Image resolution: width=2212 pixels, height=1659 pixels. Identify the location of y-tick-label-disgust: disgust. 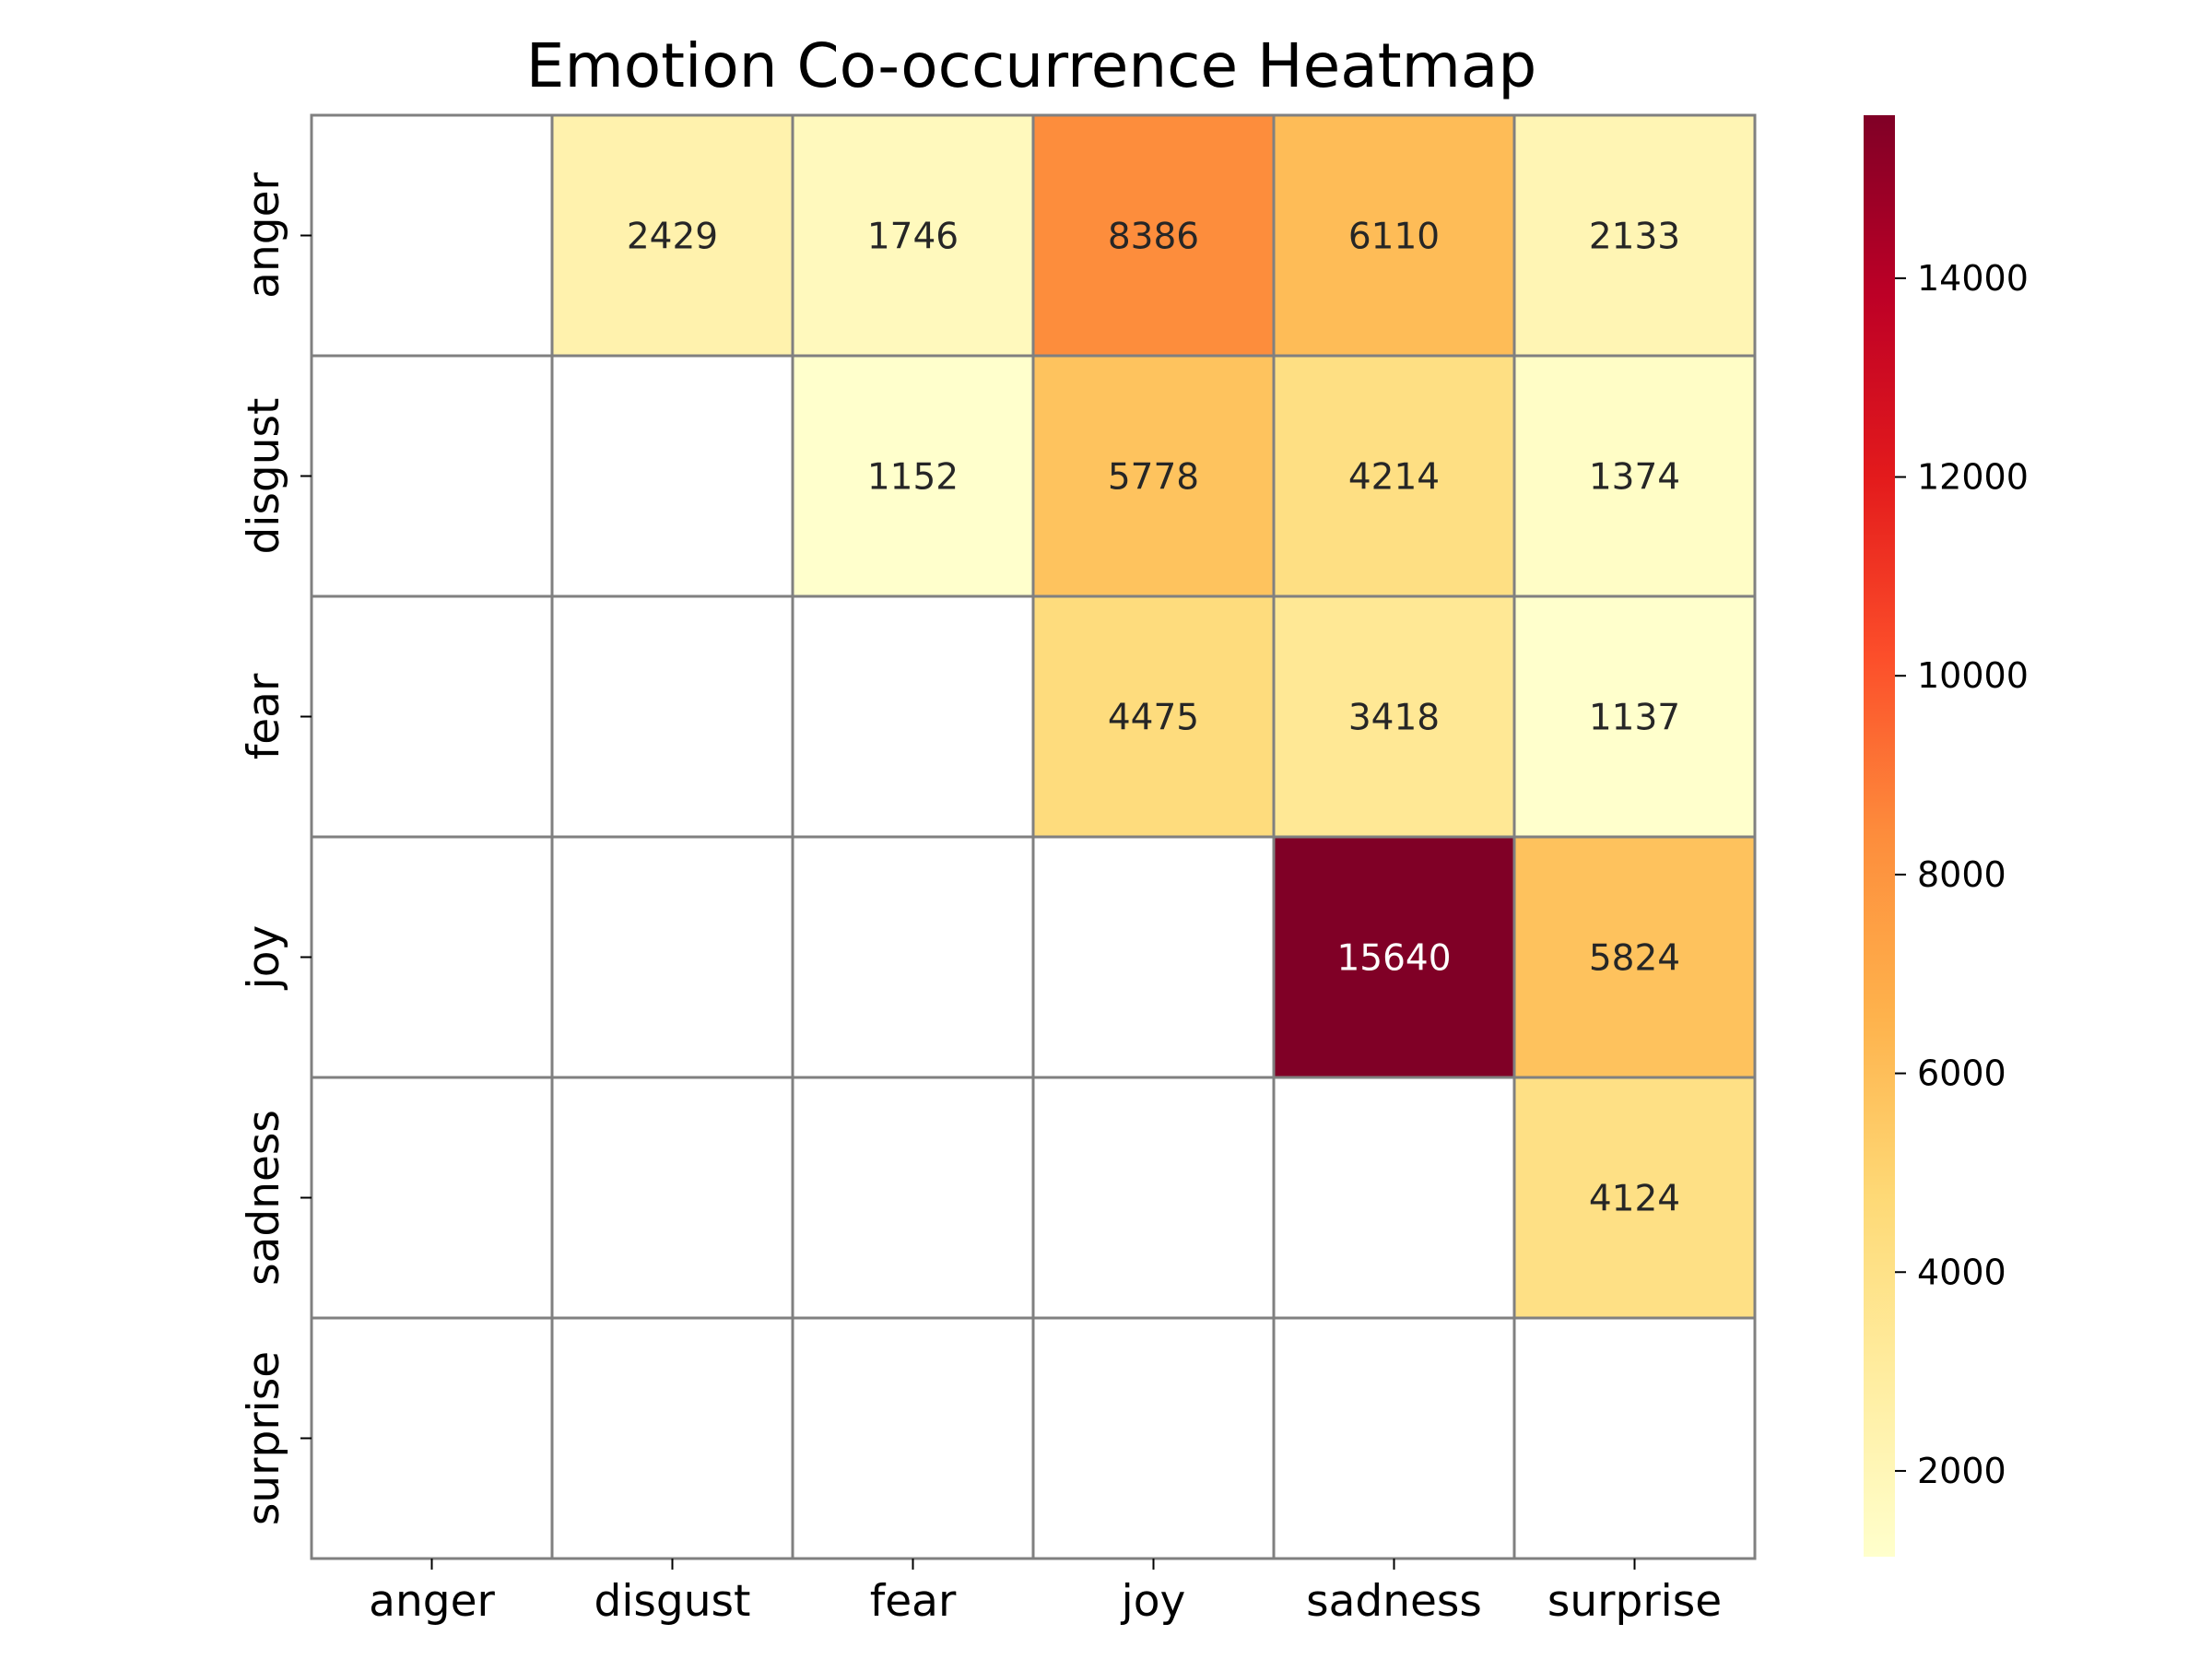
(264, 476).